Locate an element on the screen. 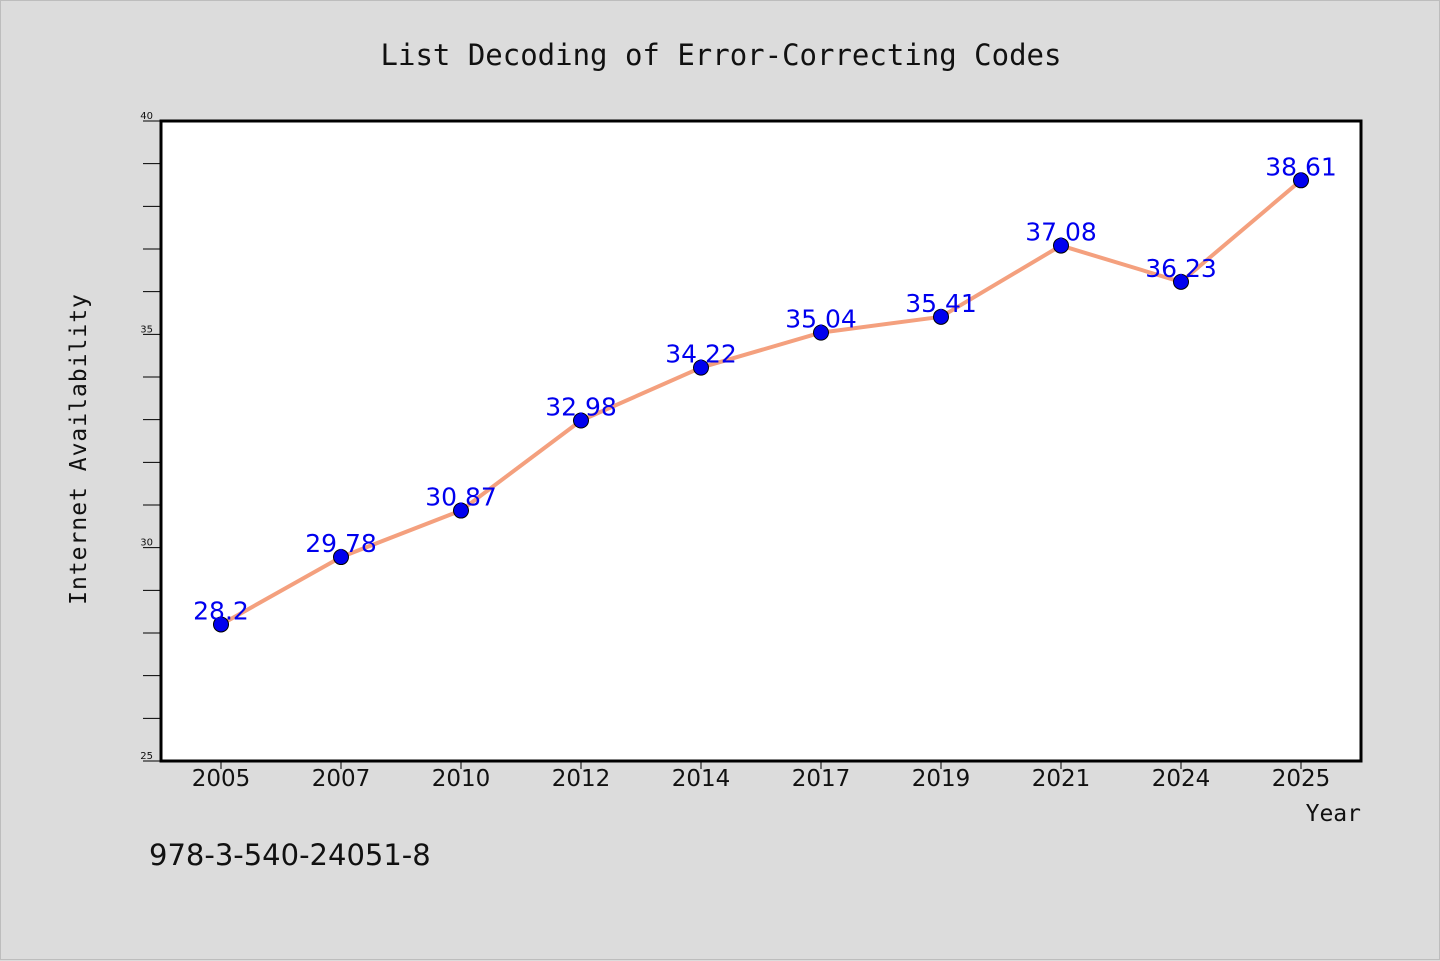 This screenshot has height=961, width=1440. x-tick-label: 2021 is located at coordinates (1061, 779).